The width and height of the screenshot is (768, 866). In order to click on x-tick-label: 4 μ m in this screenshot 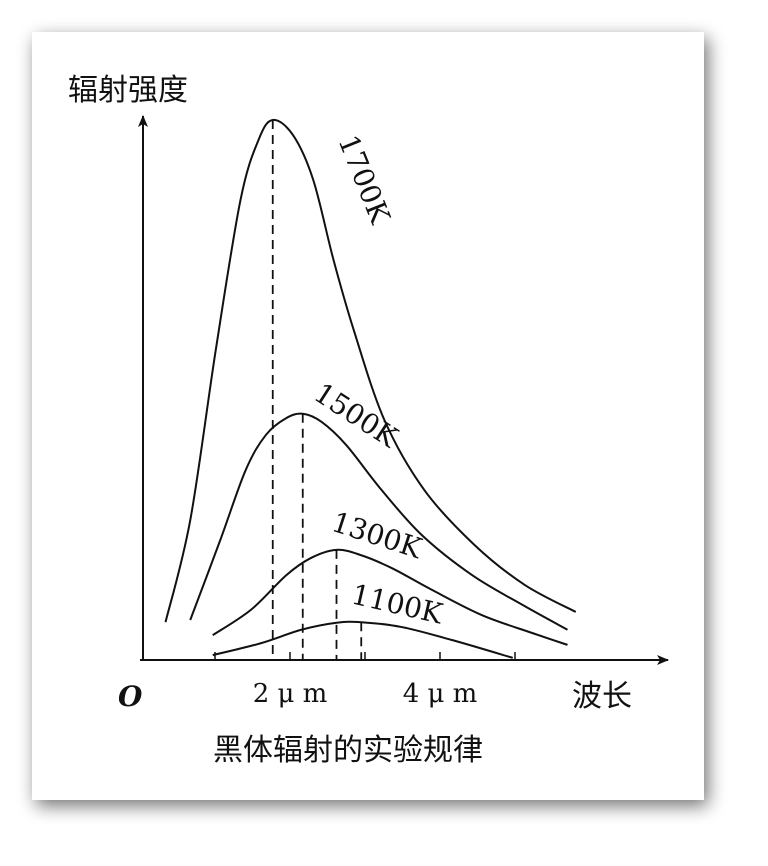, I will do `click(440, 694)`.